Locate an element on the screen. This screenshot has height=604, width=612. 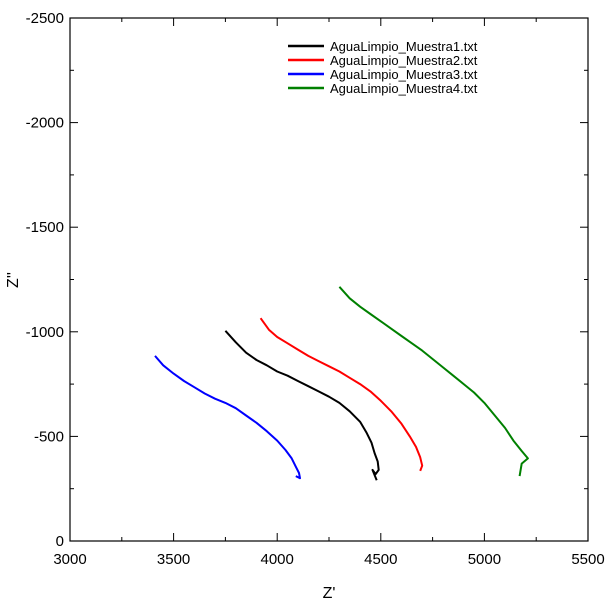
y-tick-label: -500 is located at coordinates (49, 436).